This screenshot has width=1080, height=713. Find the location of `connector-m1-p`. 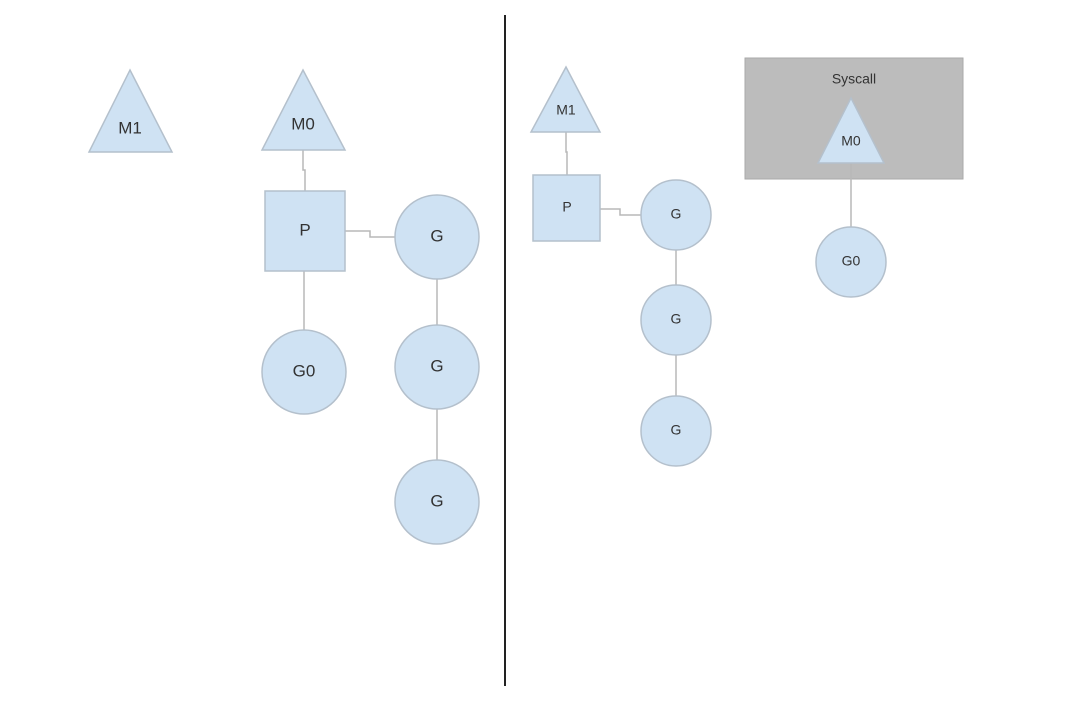

connector-m1-p is located at coordinates (566, 153).